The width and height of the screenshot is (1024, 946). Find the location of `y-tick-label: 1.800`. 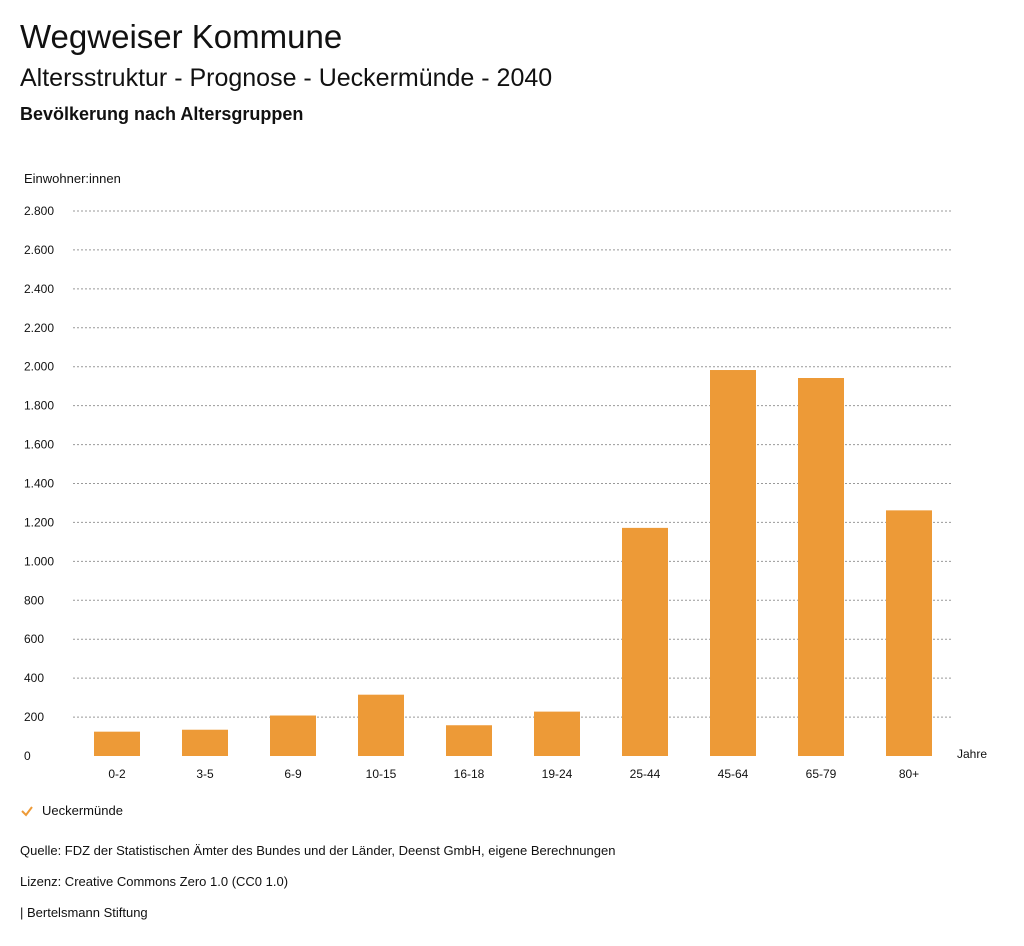

y-tick-label: 1.800 is located at coordinates (39, 406).